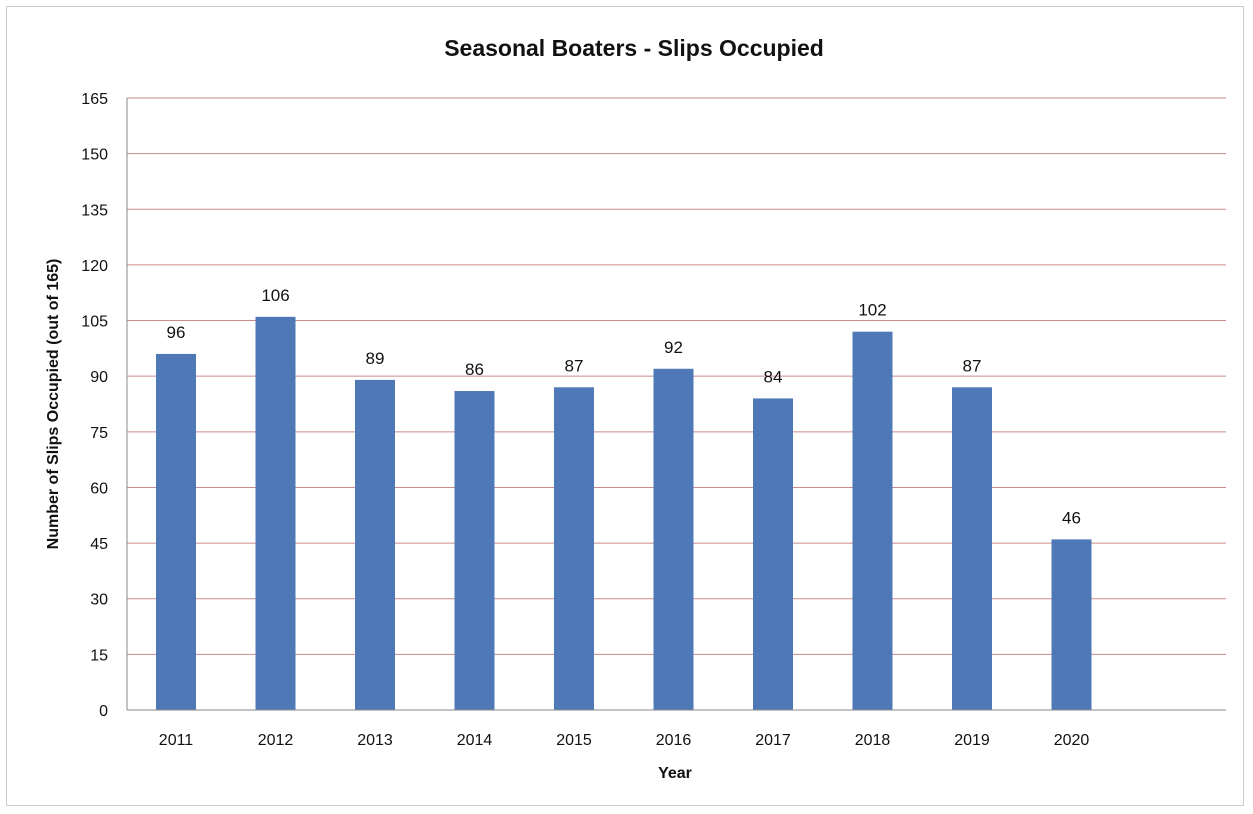 The height and width of the screenshot is (814, 1253). What do you see at coordinates (375, 740) in the screenshot?
I see `x-tick-label: 2013` at bounding box center [375, 740].